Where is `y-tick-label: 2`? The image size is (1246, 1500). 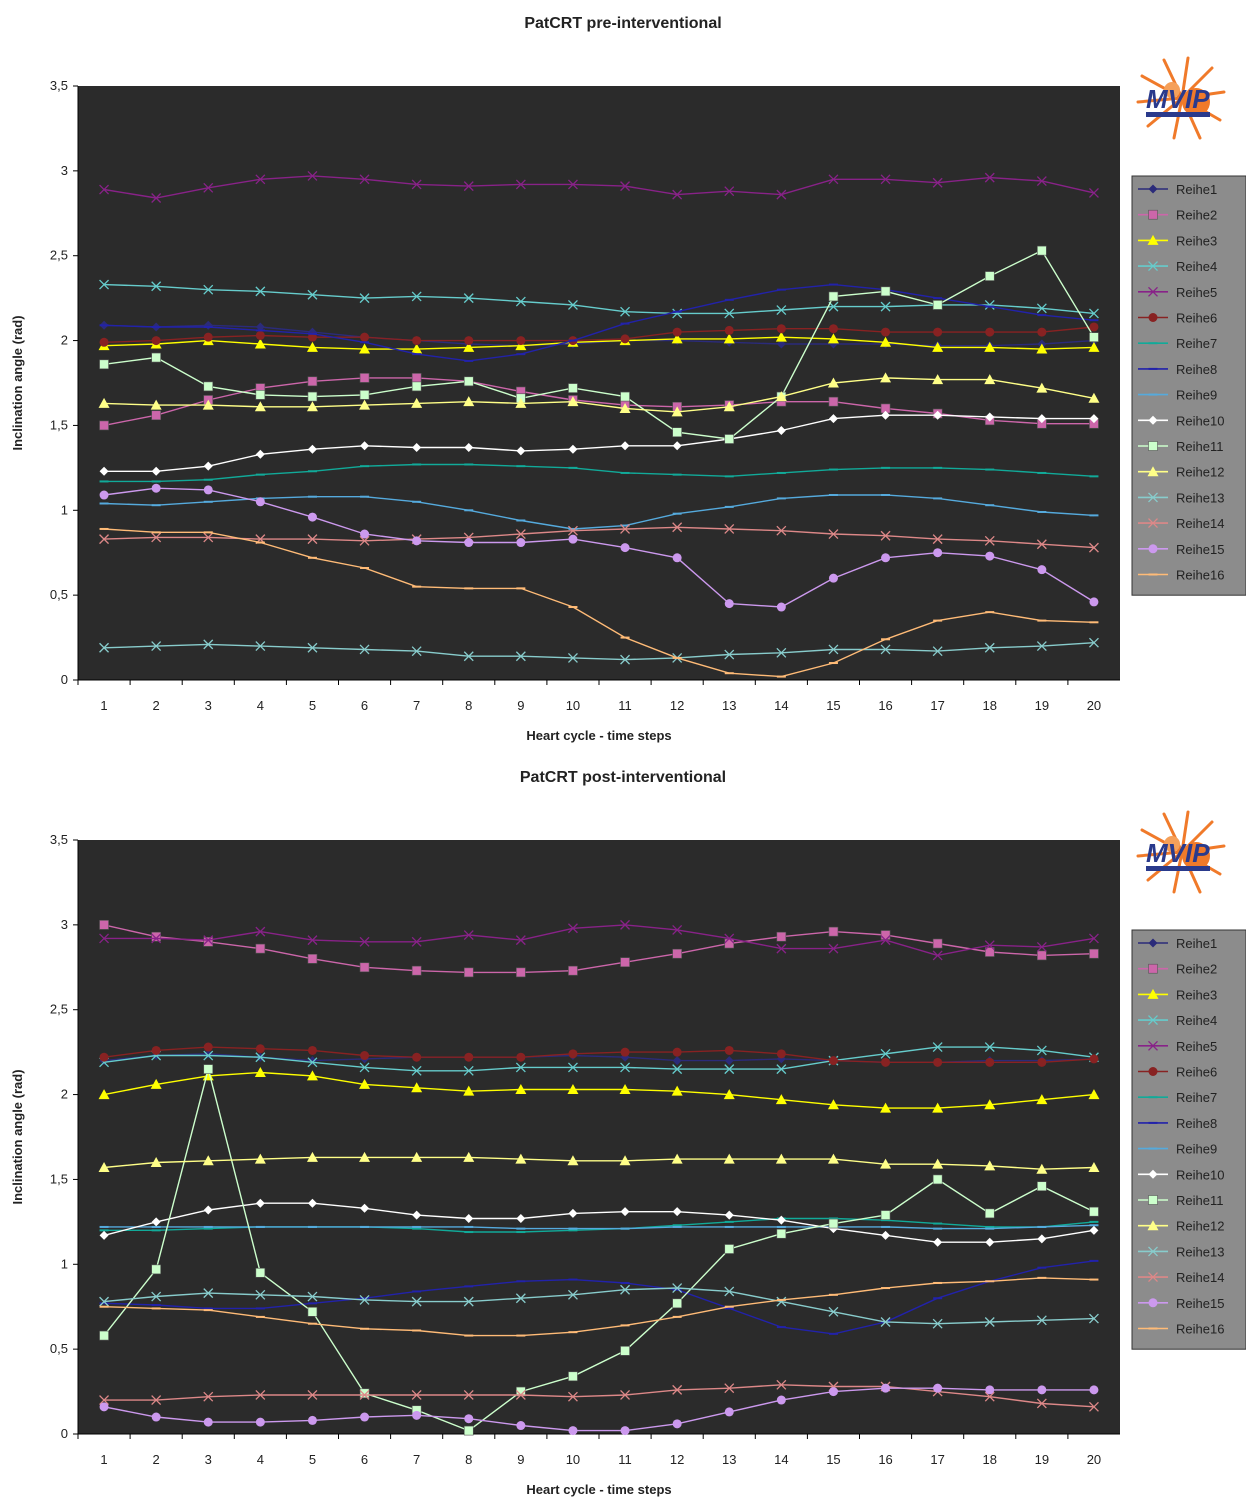
y-tick-label: 2 is located at coordinates (64, 1094).